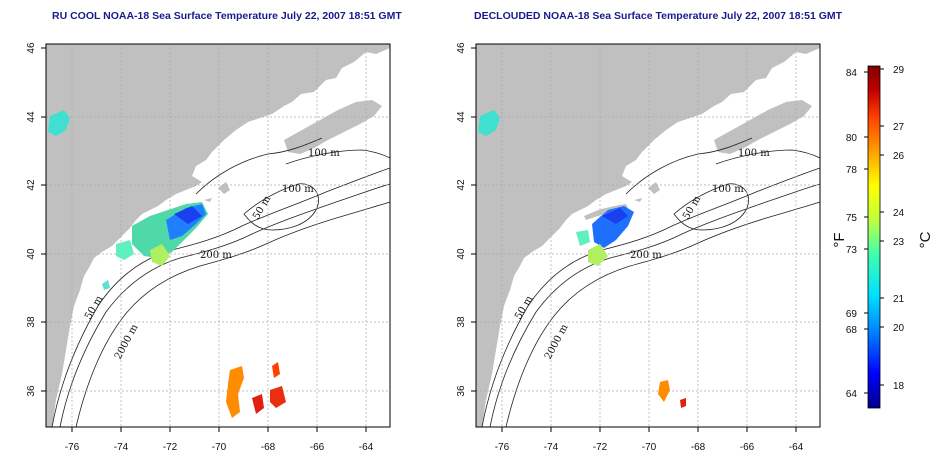  I want to click on colorbar-ticks, so click(874, 231).